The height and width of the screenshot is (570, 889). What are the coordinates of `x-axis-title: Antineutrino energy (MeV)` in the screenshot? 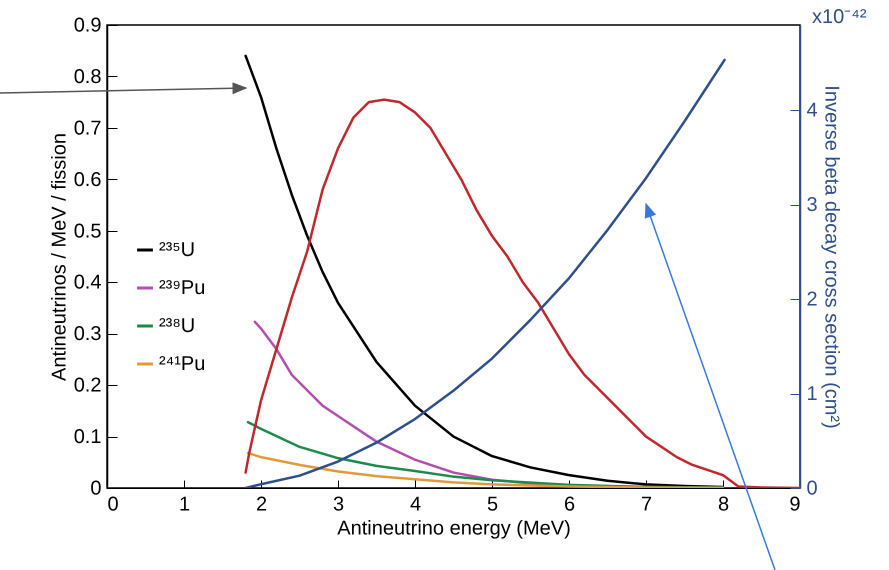 It's located at (454, 529).